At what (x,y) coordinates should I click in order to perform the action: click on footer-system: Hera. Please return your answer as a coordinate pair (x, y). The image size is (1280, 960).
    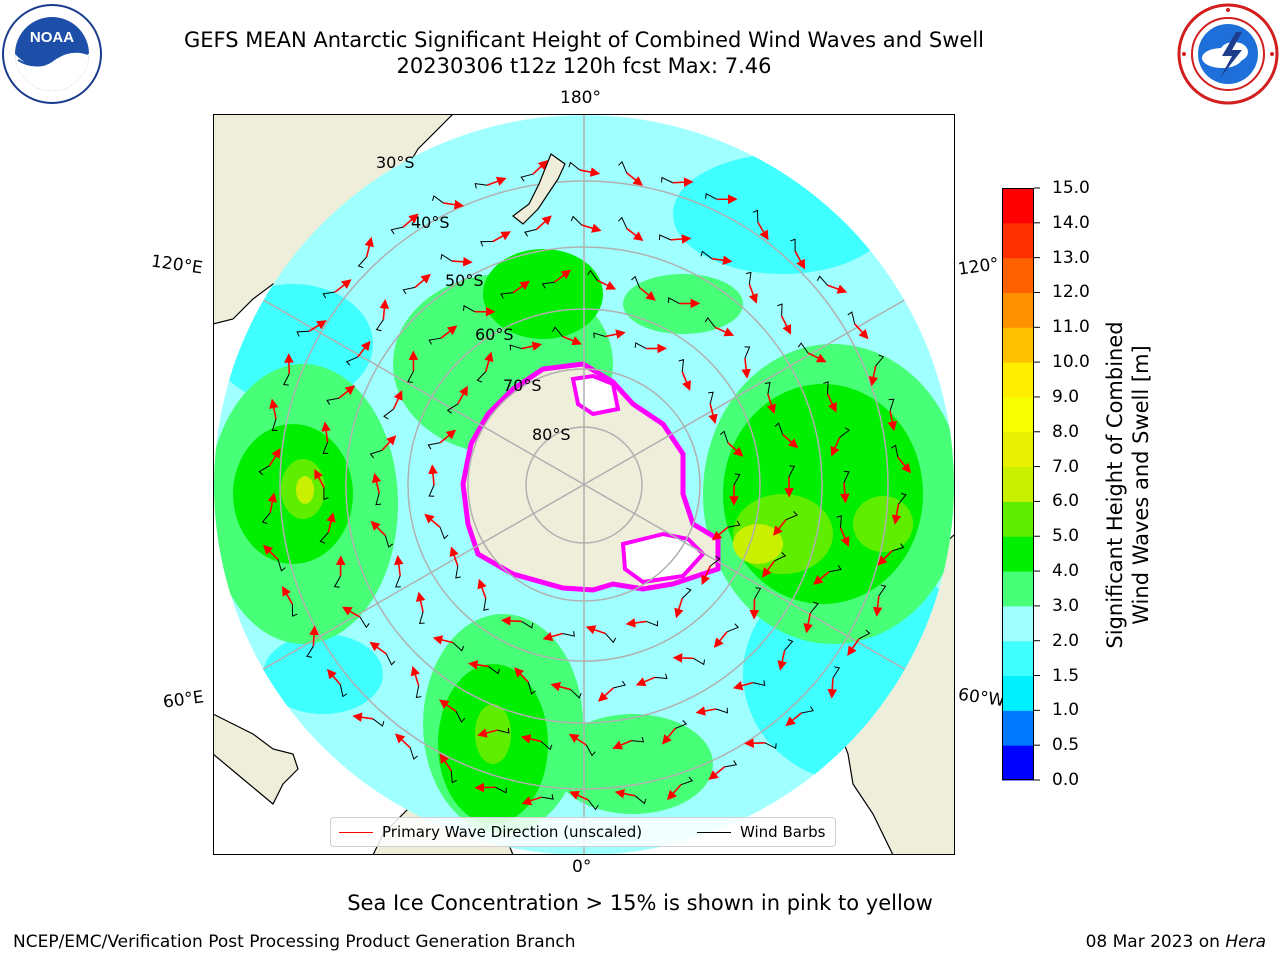
    Looking at the image, I should click on (1245, 942).